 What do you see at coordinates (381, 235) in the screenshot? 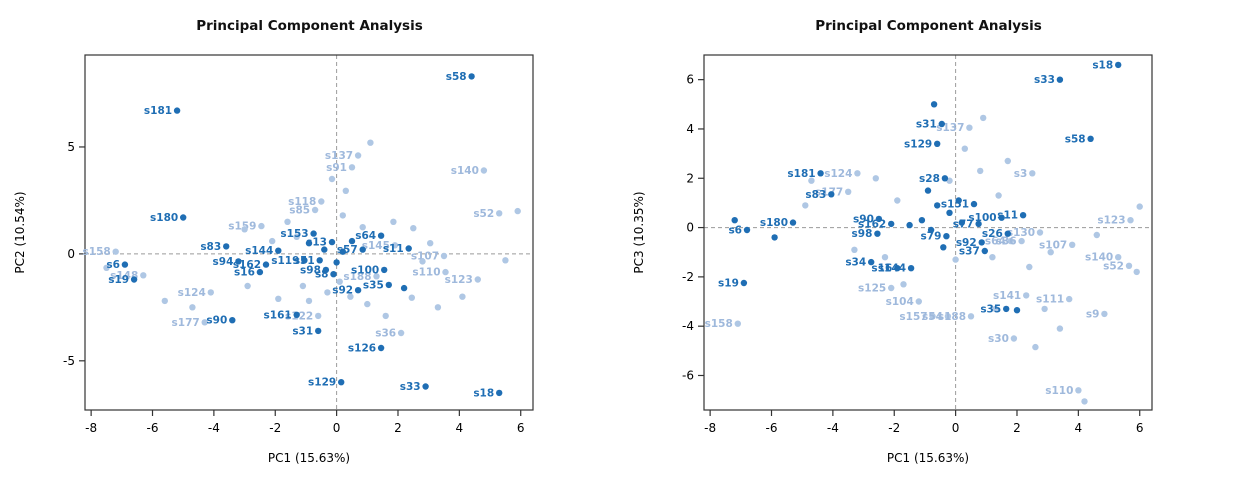
I see `data-point-s64` at bounding box center [381, 235].